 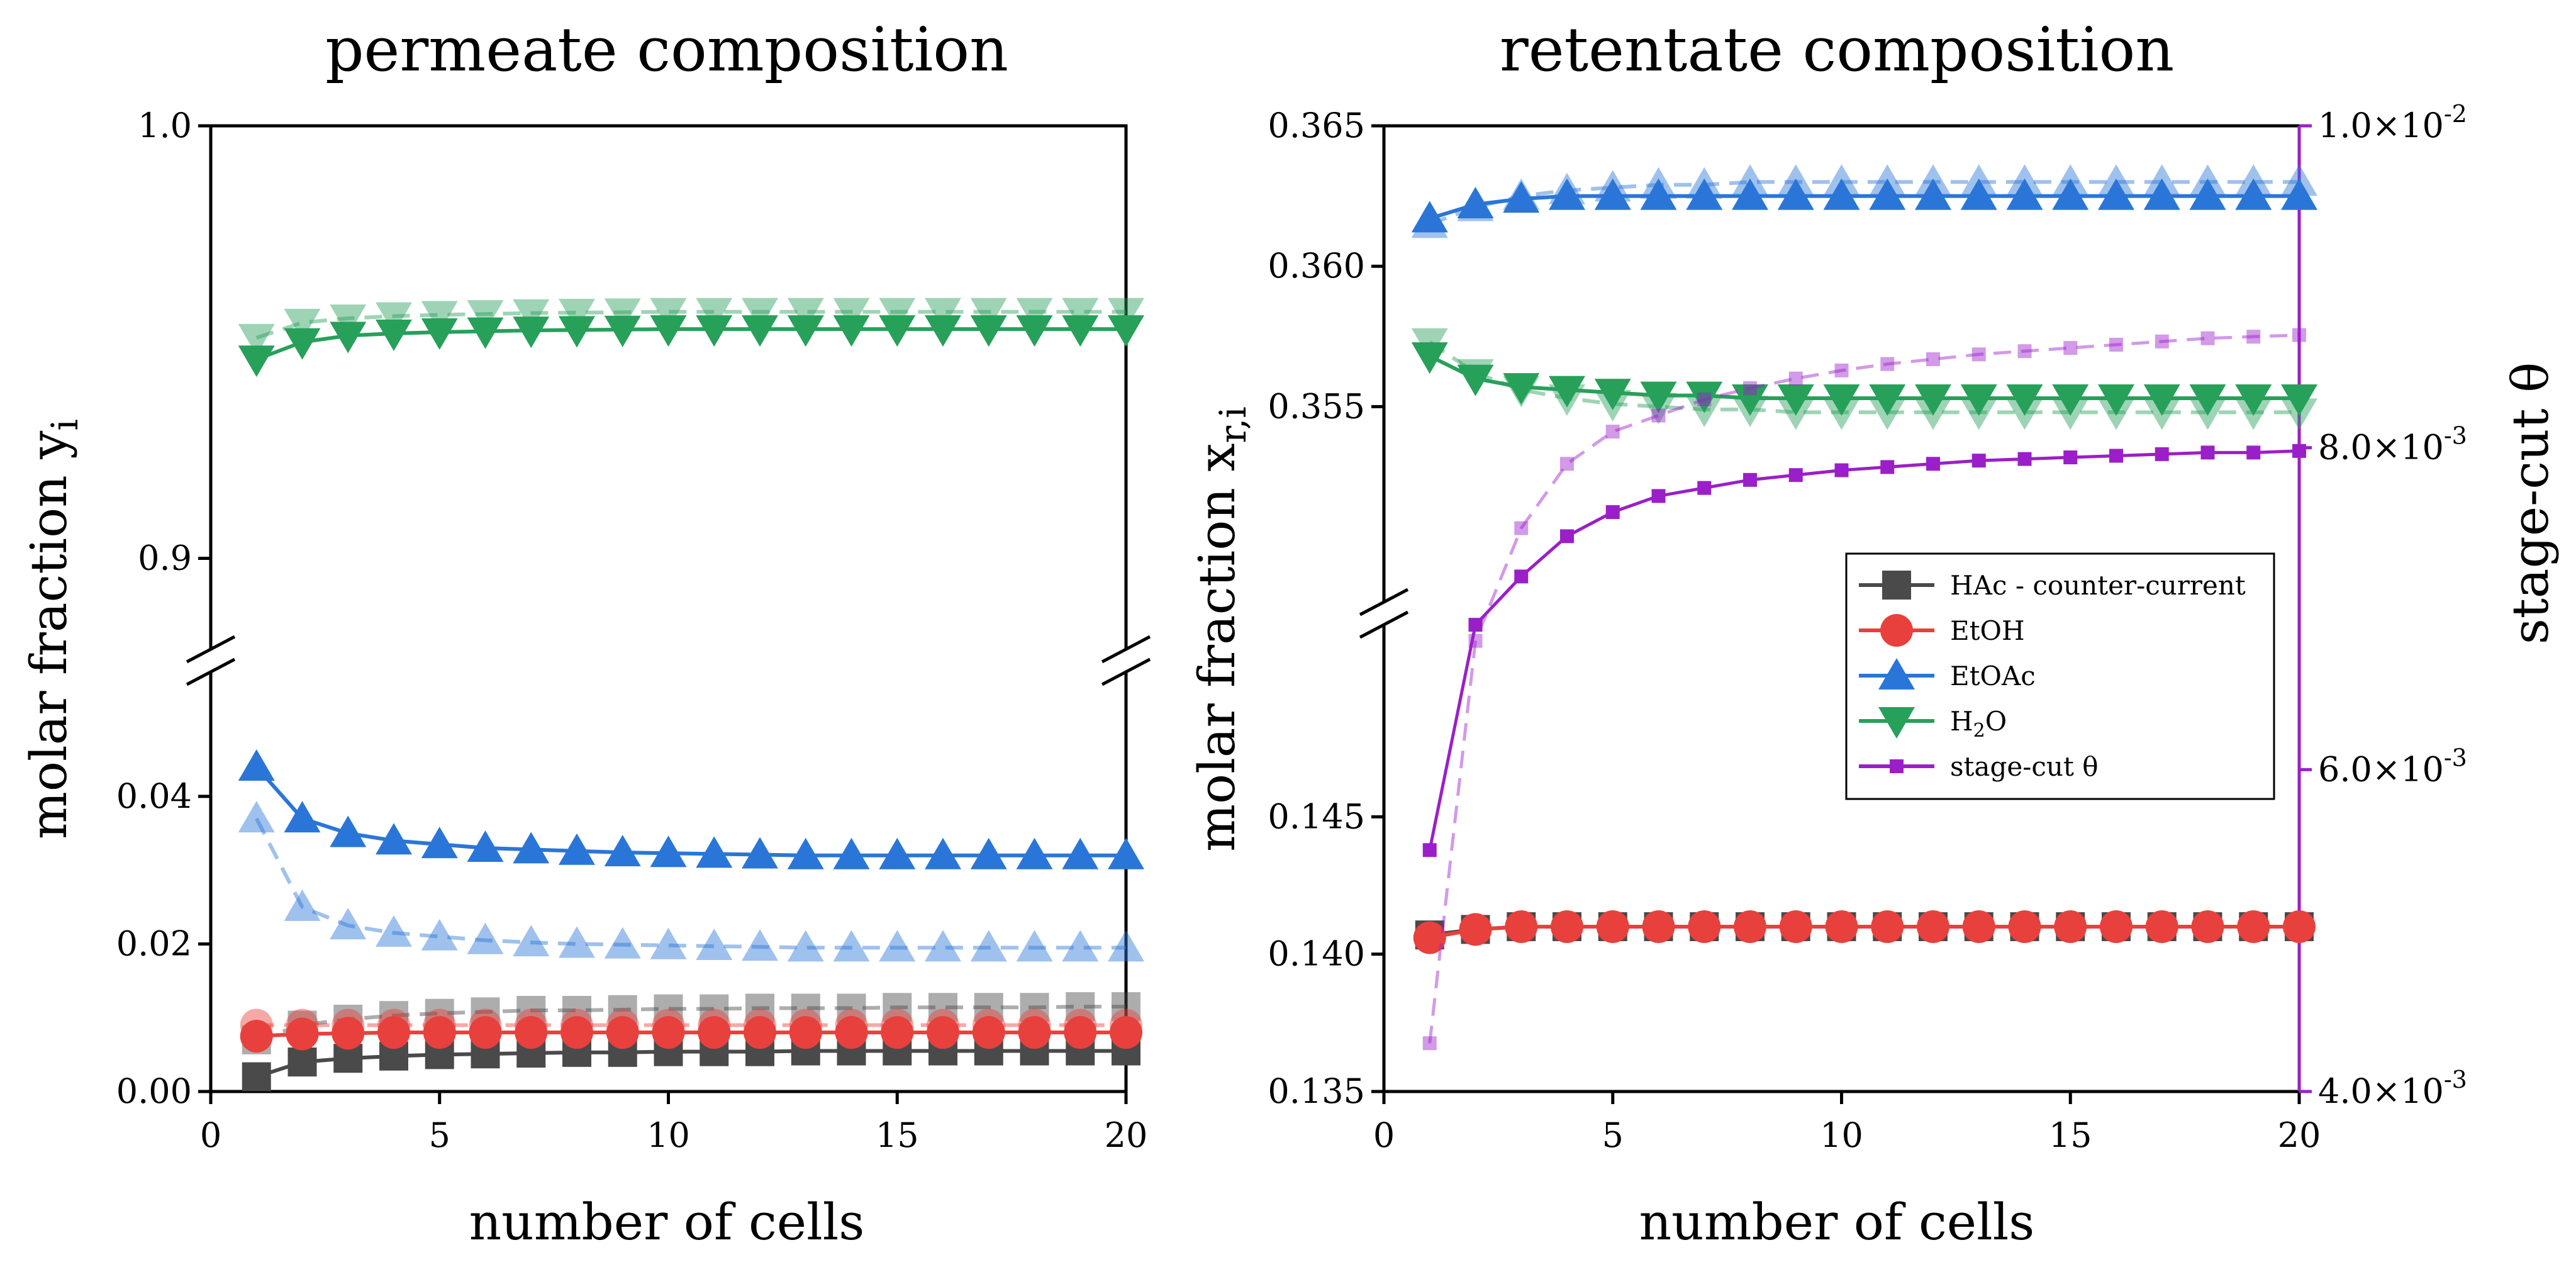 What do you see at coordinates (667, 1222) in the screenshot?
I see `permeate-x-axis-label: number of cells` at bounding box center [667, 1222].